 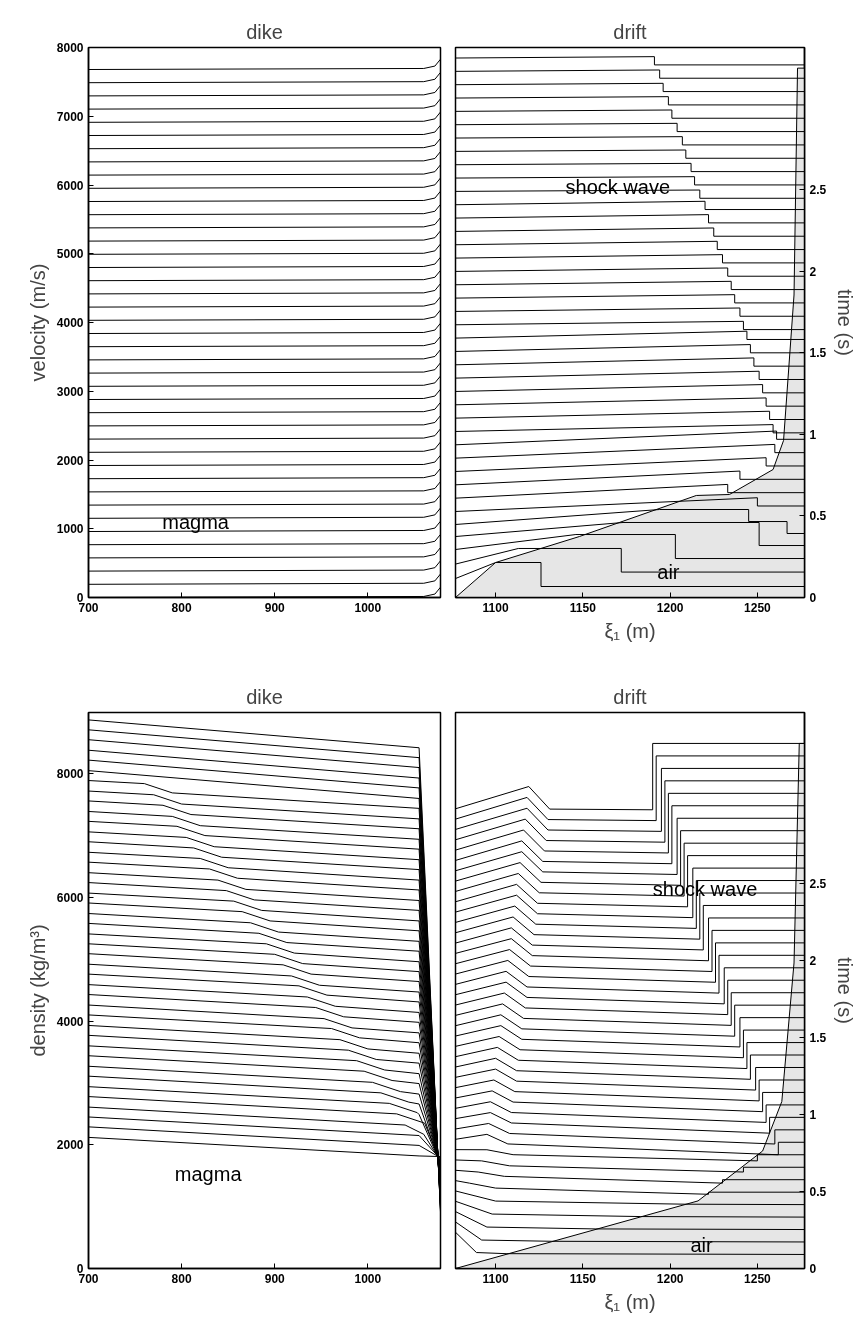 What do you see at coordinates (37, 990) in the screenshot?
I see `y-axis-title: density (kg/m³)` at bounding box center [37, 990].